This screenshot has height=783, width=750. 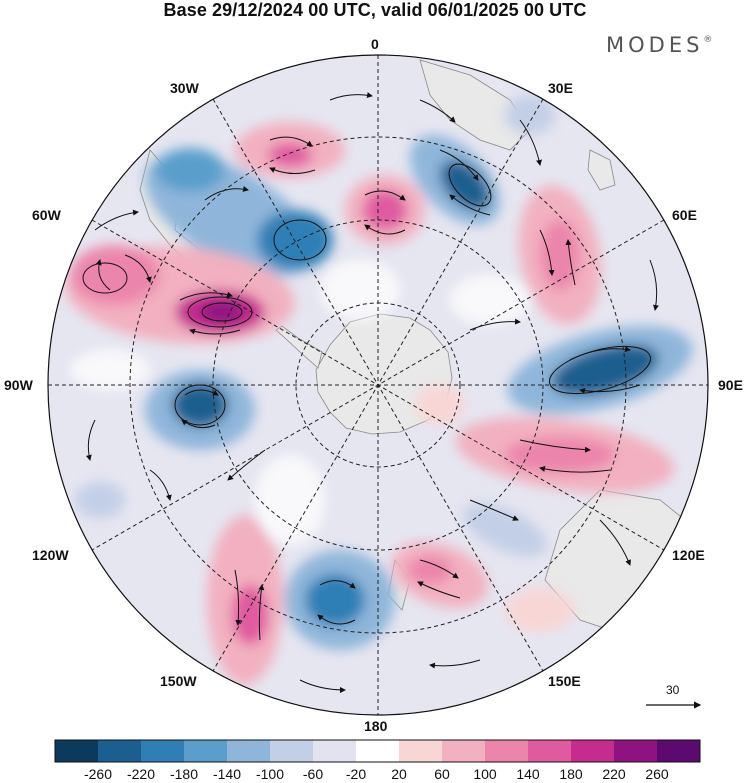 What do you see at coordinates (184, 774) in the screenshot?
I see `colorbar-tick: -180` at bounding box center [184, 774].